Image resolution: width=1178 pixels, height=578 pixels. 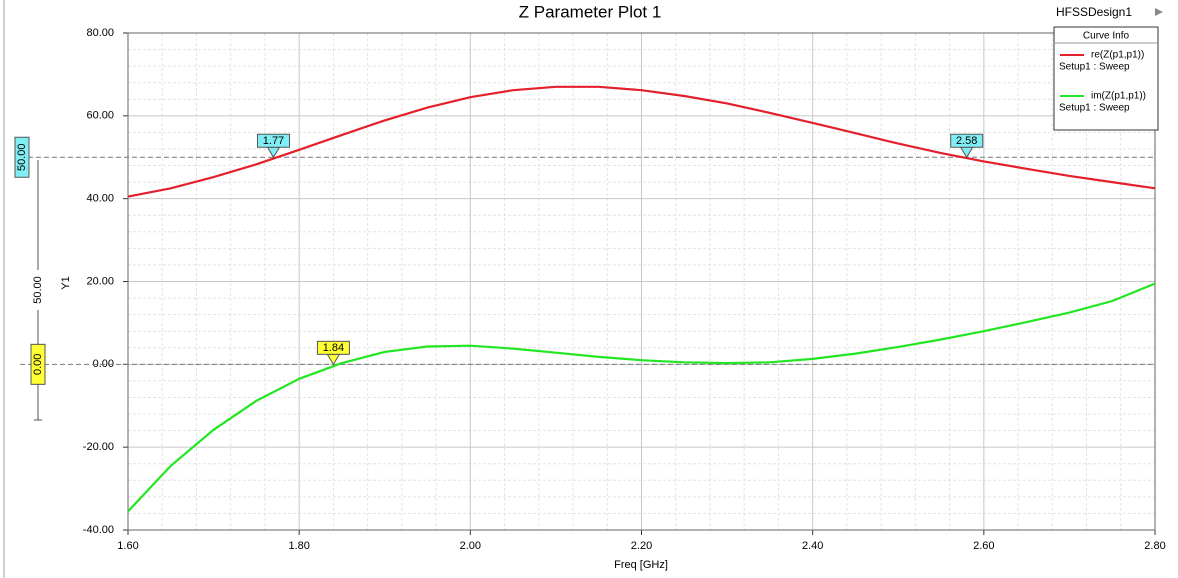 I want to click on reference-label: 0.00, so click(x=38, y=364).